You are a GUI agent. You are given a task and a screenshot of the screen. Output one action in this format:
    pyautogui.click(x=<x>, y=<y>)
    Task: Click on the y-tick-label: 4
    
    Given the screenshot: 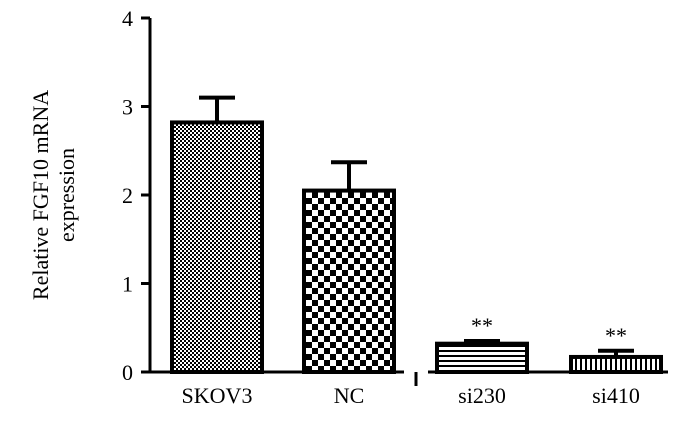 What is the action you would take?
    pyautogui.click(x=127, y=18)
    